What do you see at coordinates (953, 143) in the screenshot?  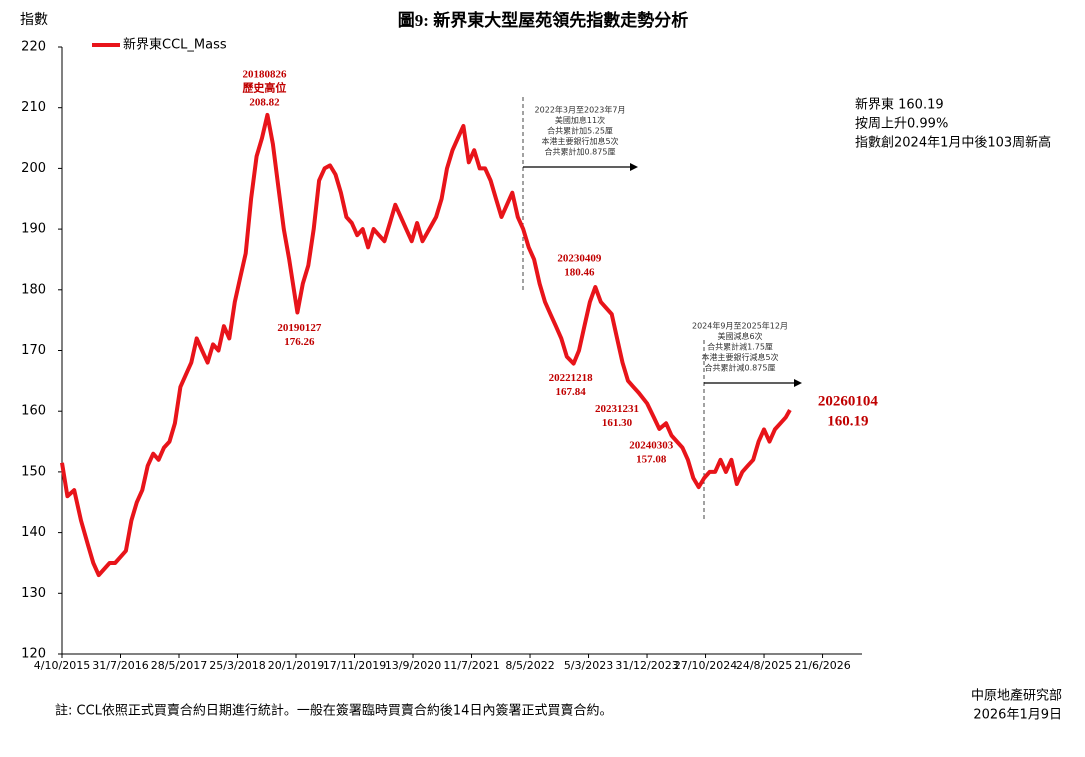 I see `info-text: 指數創2024年1月中後103周新高` at bounding box center [953, 143].